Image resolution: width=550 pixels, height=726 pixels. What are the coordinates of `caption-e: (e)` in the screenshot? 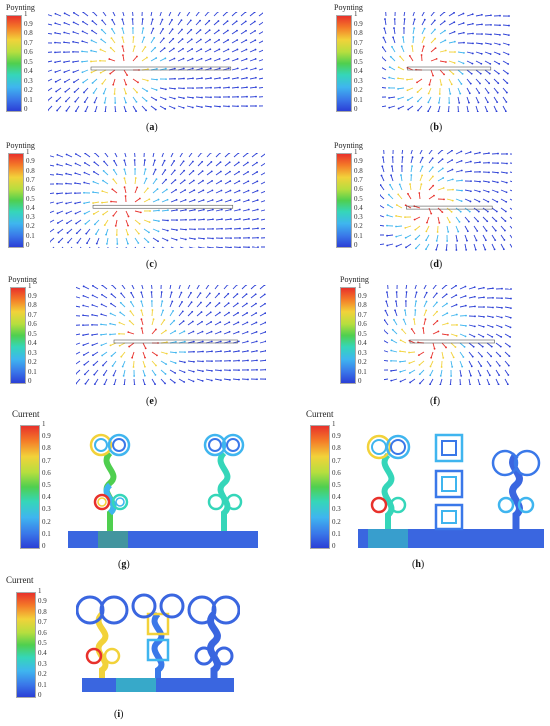 It's located at (152, 401).